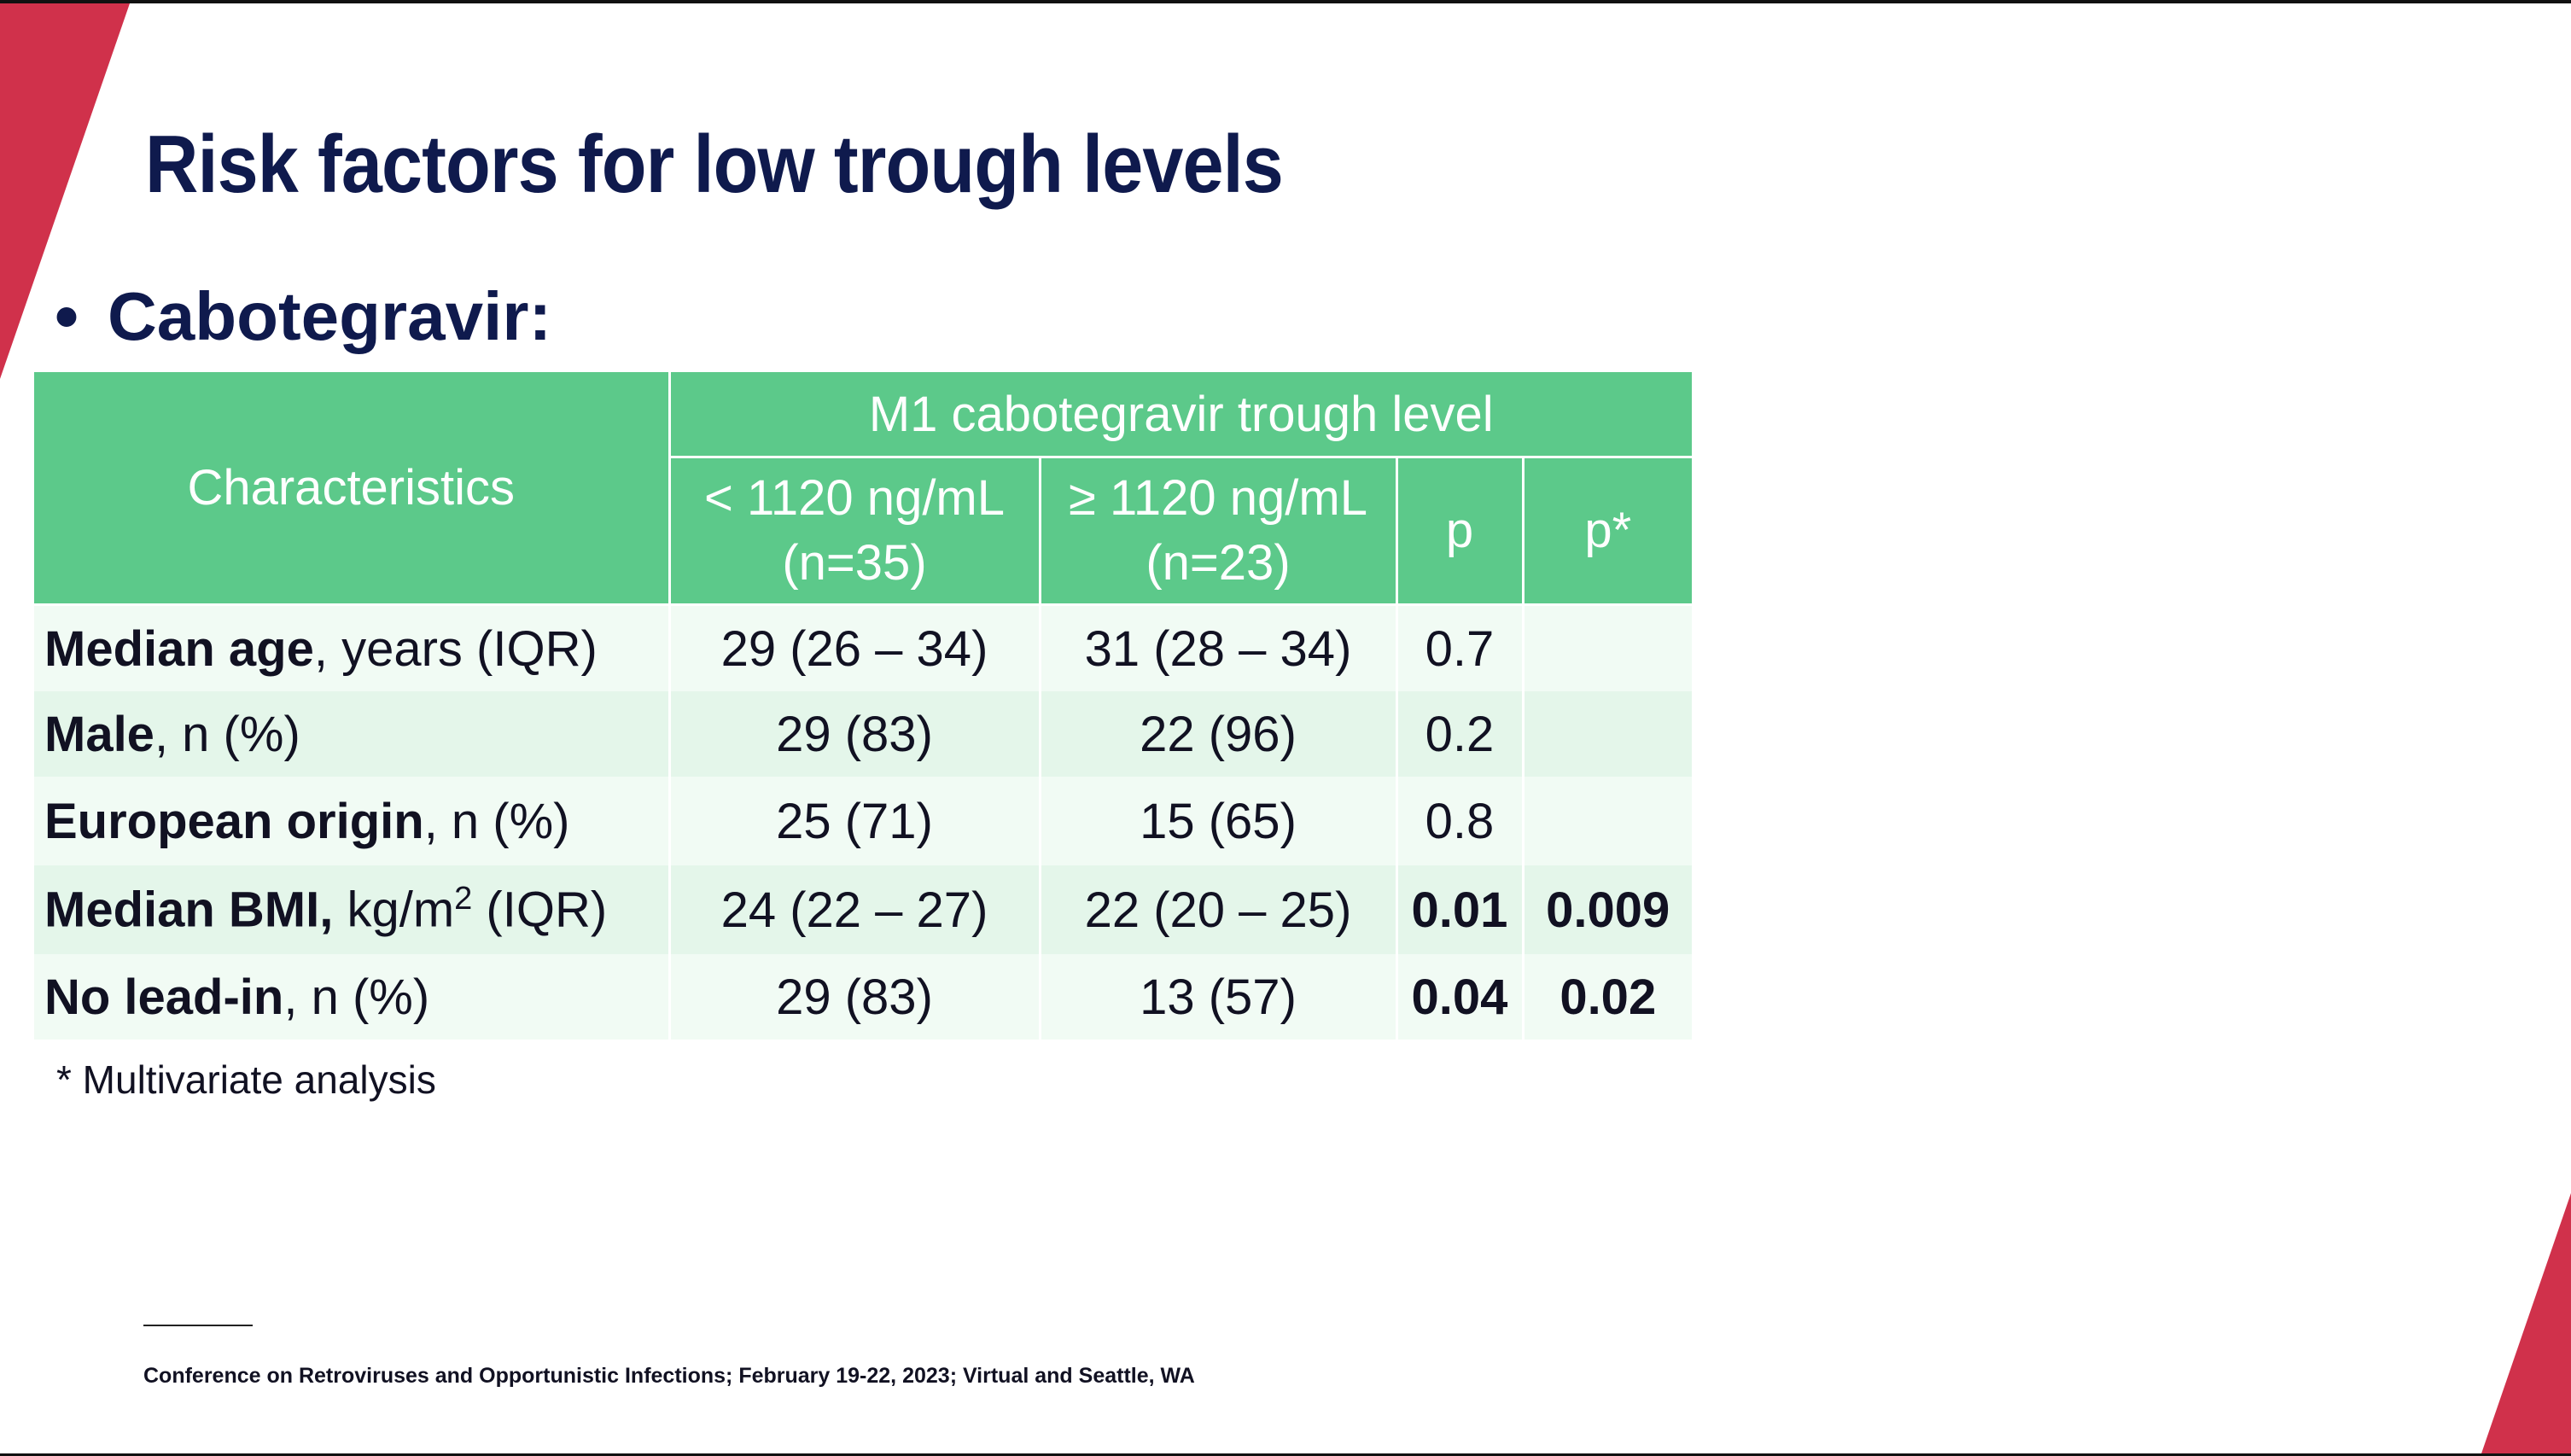 This screenshot has width=2571, height=1456. Describe the element at coordinates (854, 498) in the screenshot. I see `header-low-range: < 1120 ng/mL` at that location.